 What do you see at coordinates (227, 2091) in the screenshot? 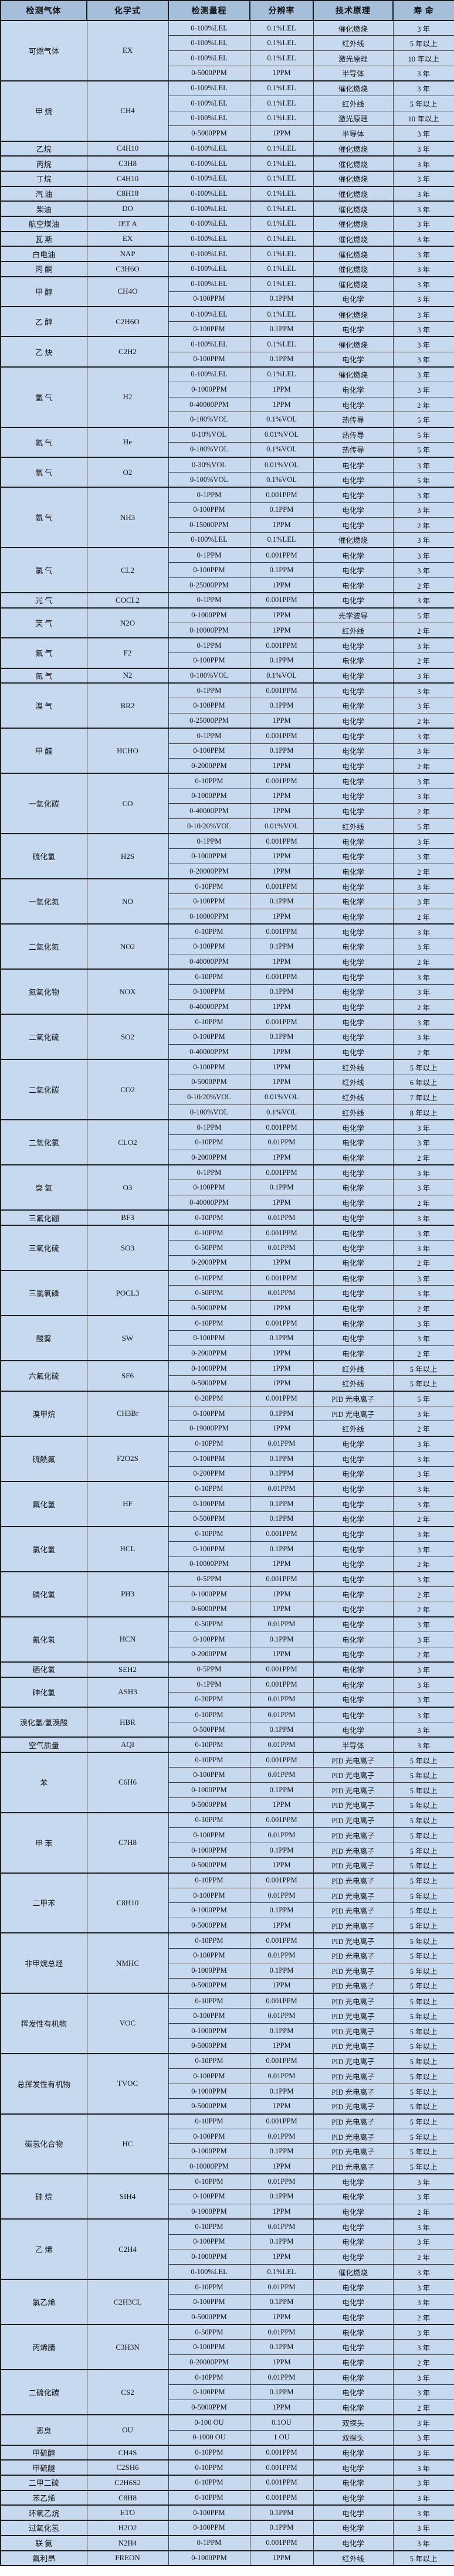
I see `table-row: 0-1000PPM 0.1PPM PID 光电离子 5 年以上` at bounding box center [227, 2091].